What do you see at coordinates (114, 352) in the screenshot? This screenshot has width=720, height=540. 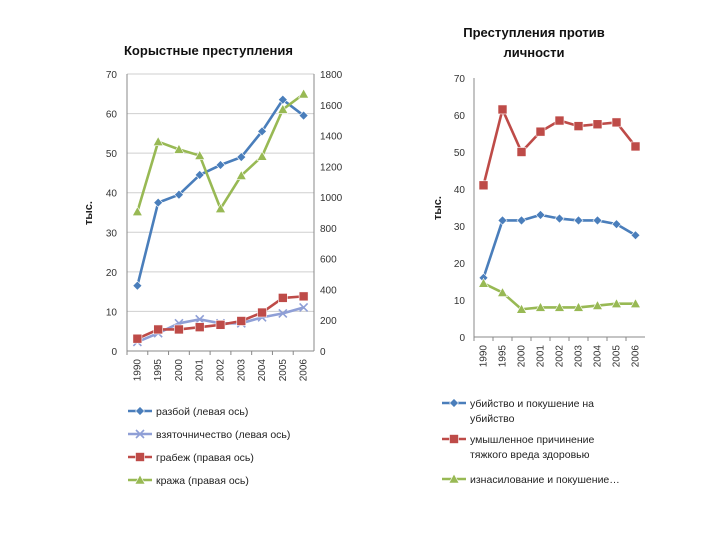 I see `left-axis-tick-label: 0` at bounding box center [114, 352].